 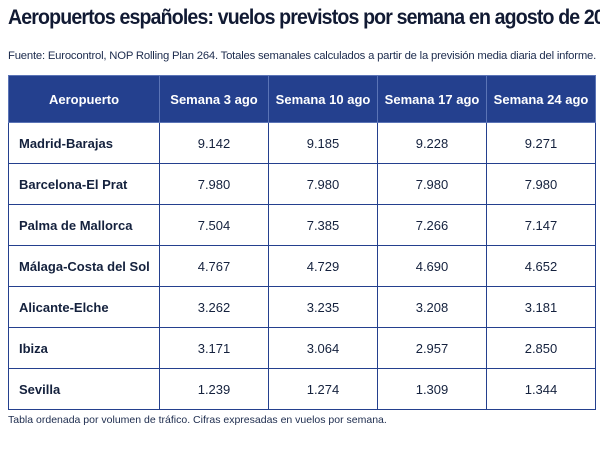 I want to click on value-cell: 3.171, so click(x=214, y=348).